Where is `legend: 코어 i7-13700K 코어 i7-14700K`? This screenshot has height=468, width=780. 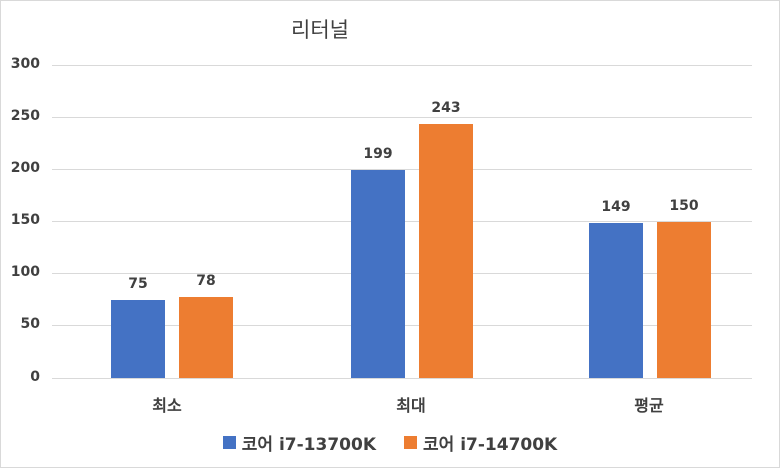
legend: 코어 i7-13700K 코어 i7-14700K is located at coordinates (390, 442).